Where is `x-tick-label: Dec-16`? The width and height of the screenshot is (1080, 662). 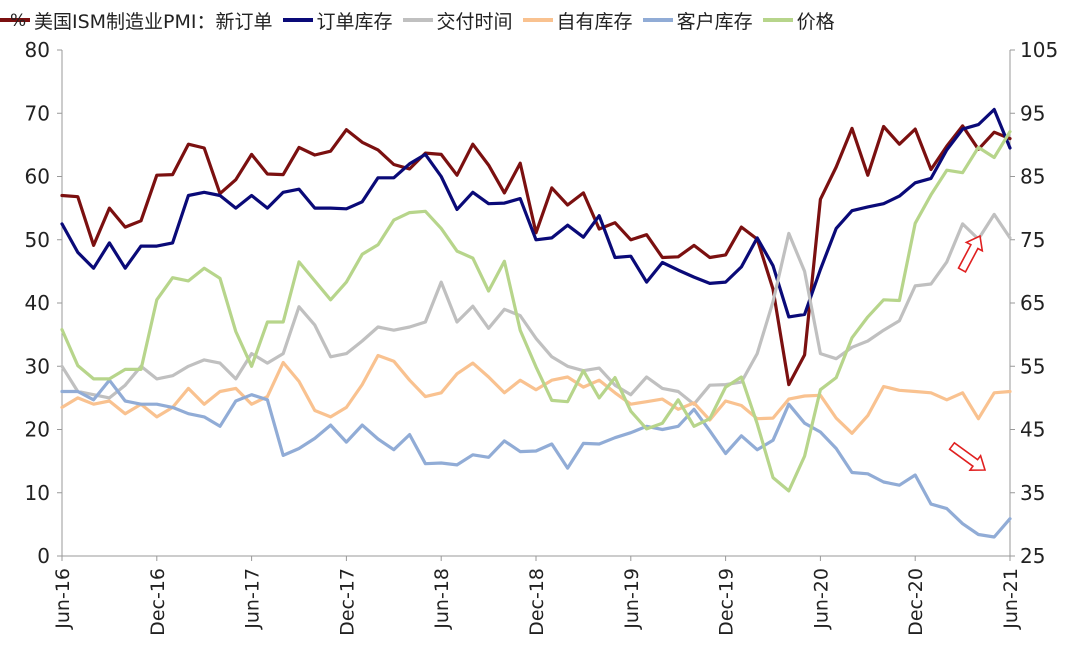
x-tick-label: Dec-16 is located at coordinates (158, 602).